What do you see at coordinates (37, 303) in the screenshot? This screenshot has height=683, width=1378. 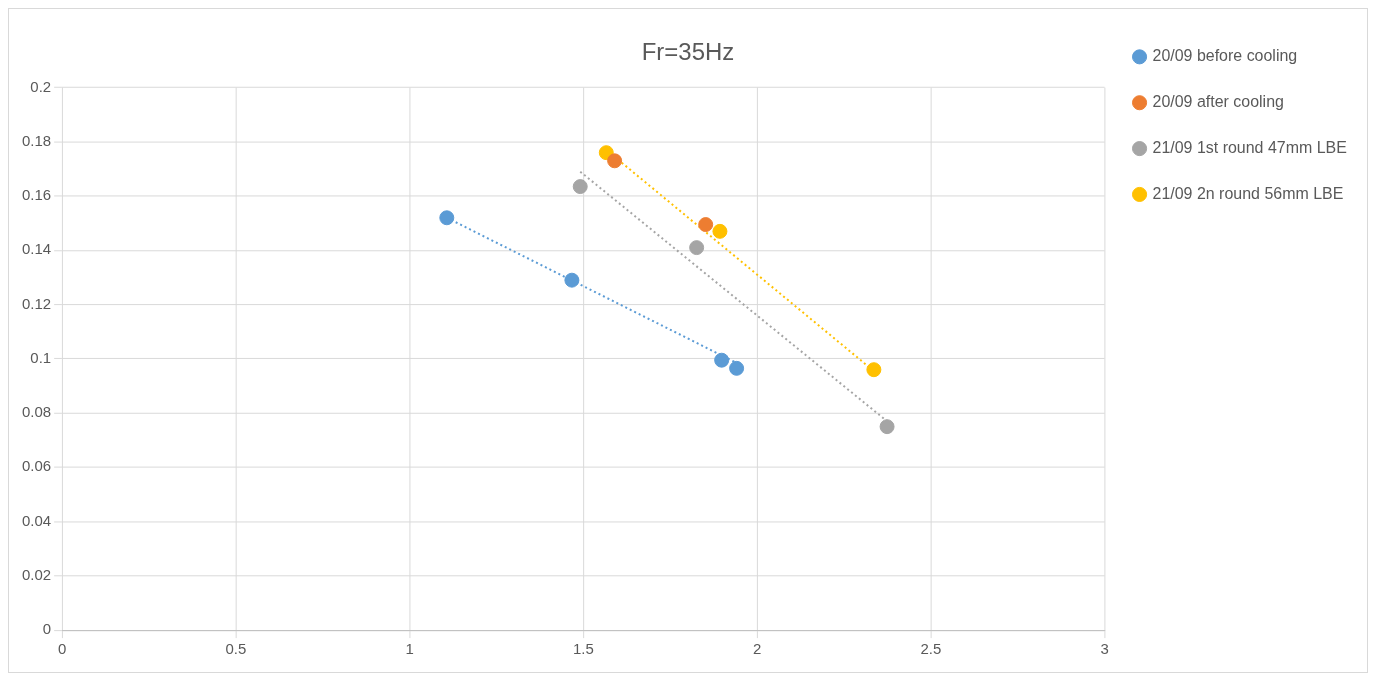 I see `y-tick-label: 0.12` at bounding box center [37, 303].